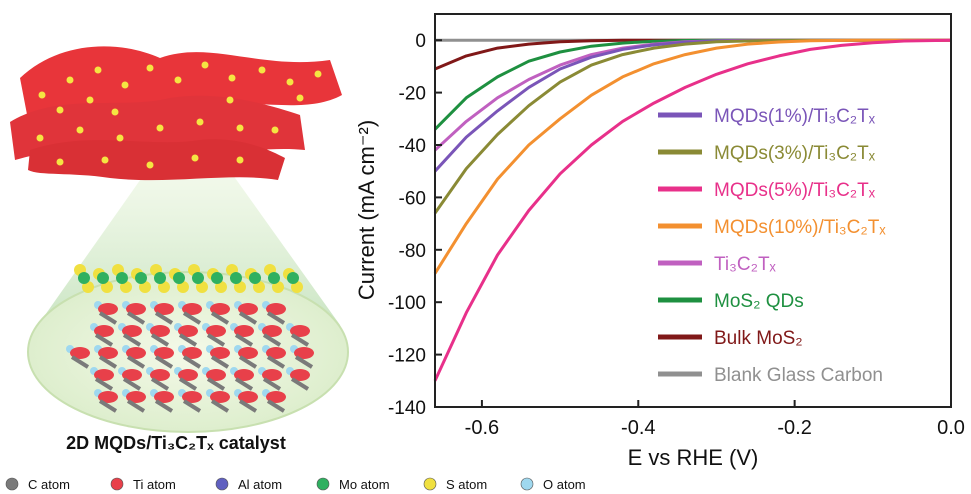  Describe the element at coordinates (412, 146) in the screenshot. I see `y-tick-label: -40` at that location.